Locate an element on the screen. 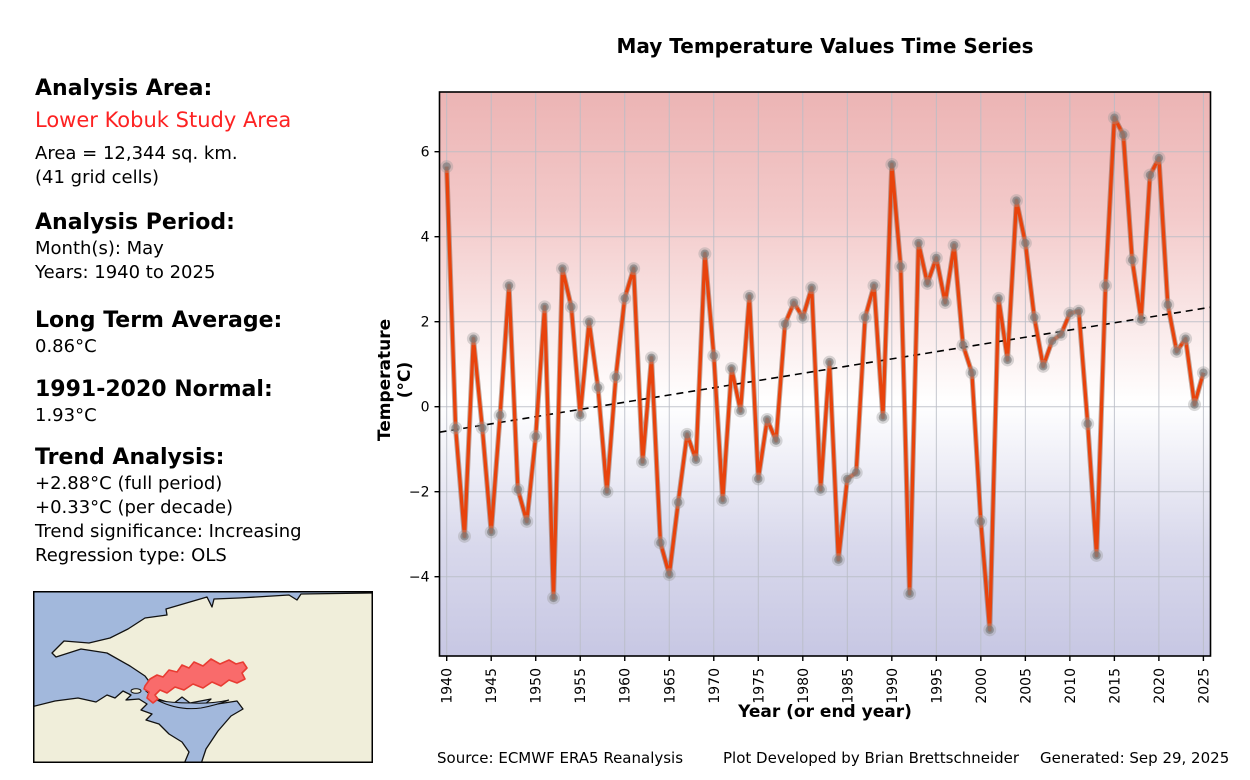  x-tick-label: 1990 is located at coordinates (893, 686).